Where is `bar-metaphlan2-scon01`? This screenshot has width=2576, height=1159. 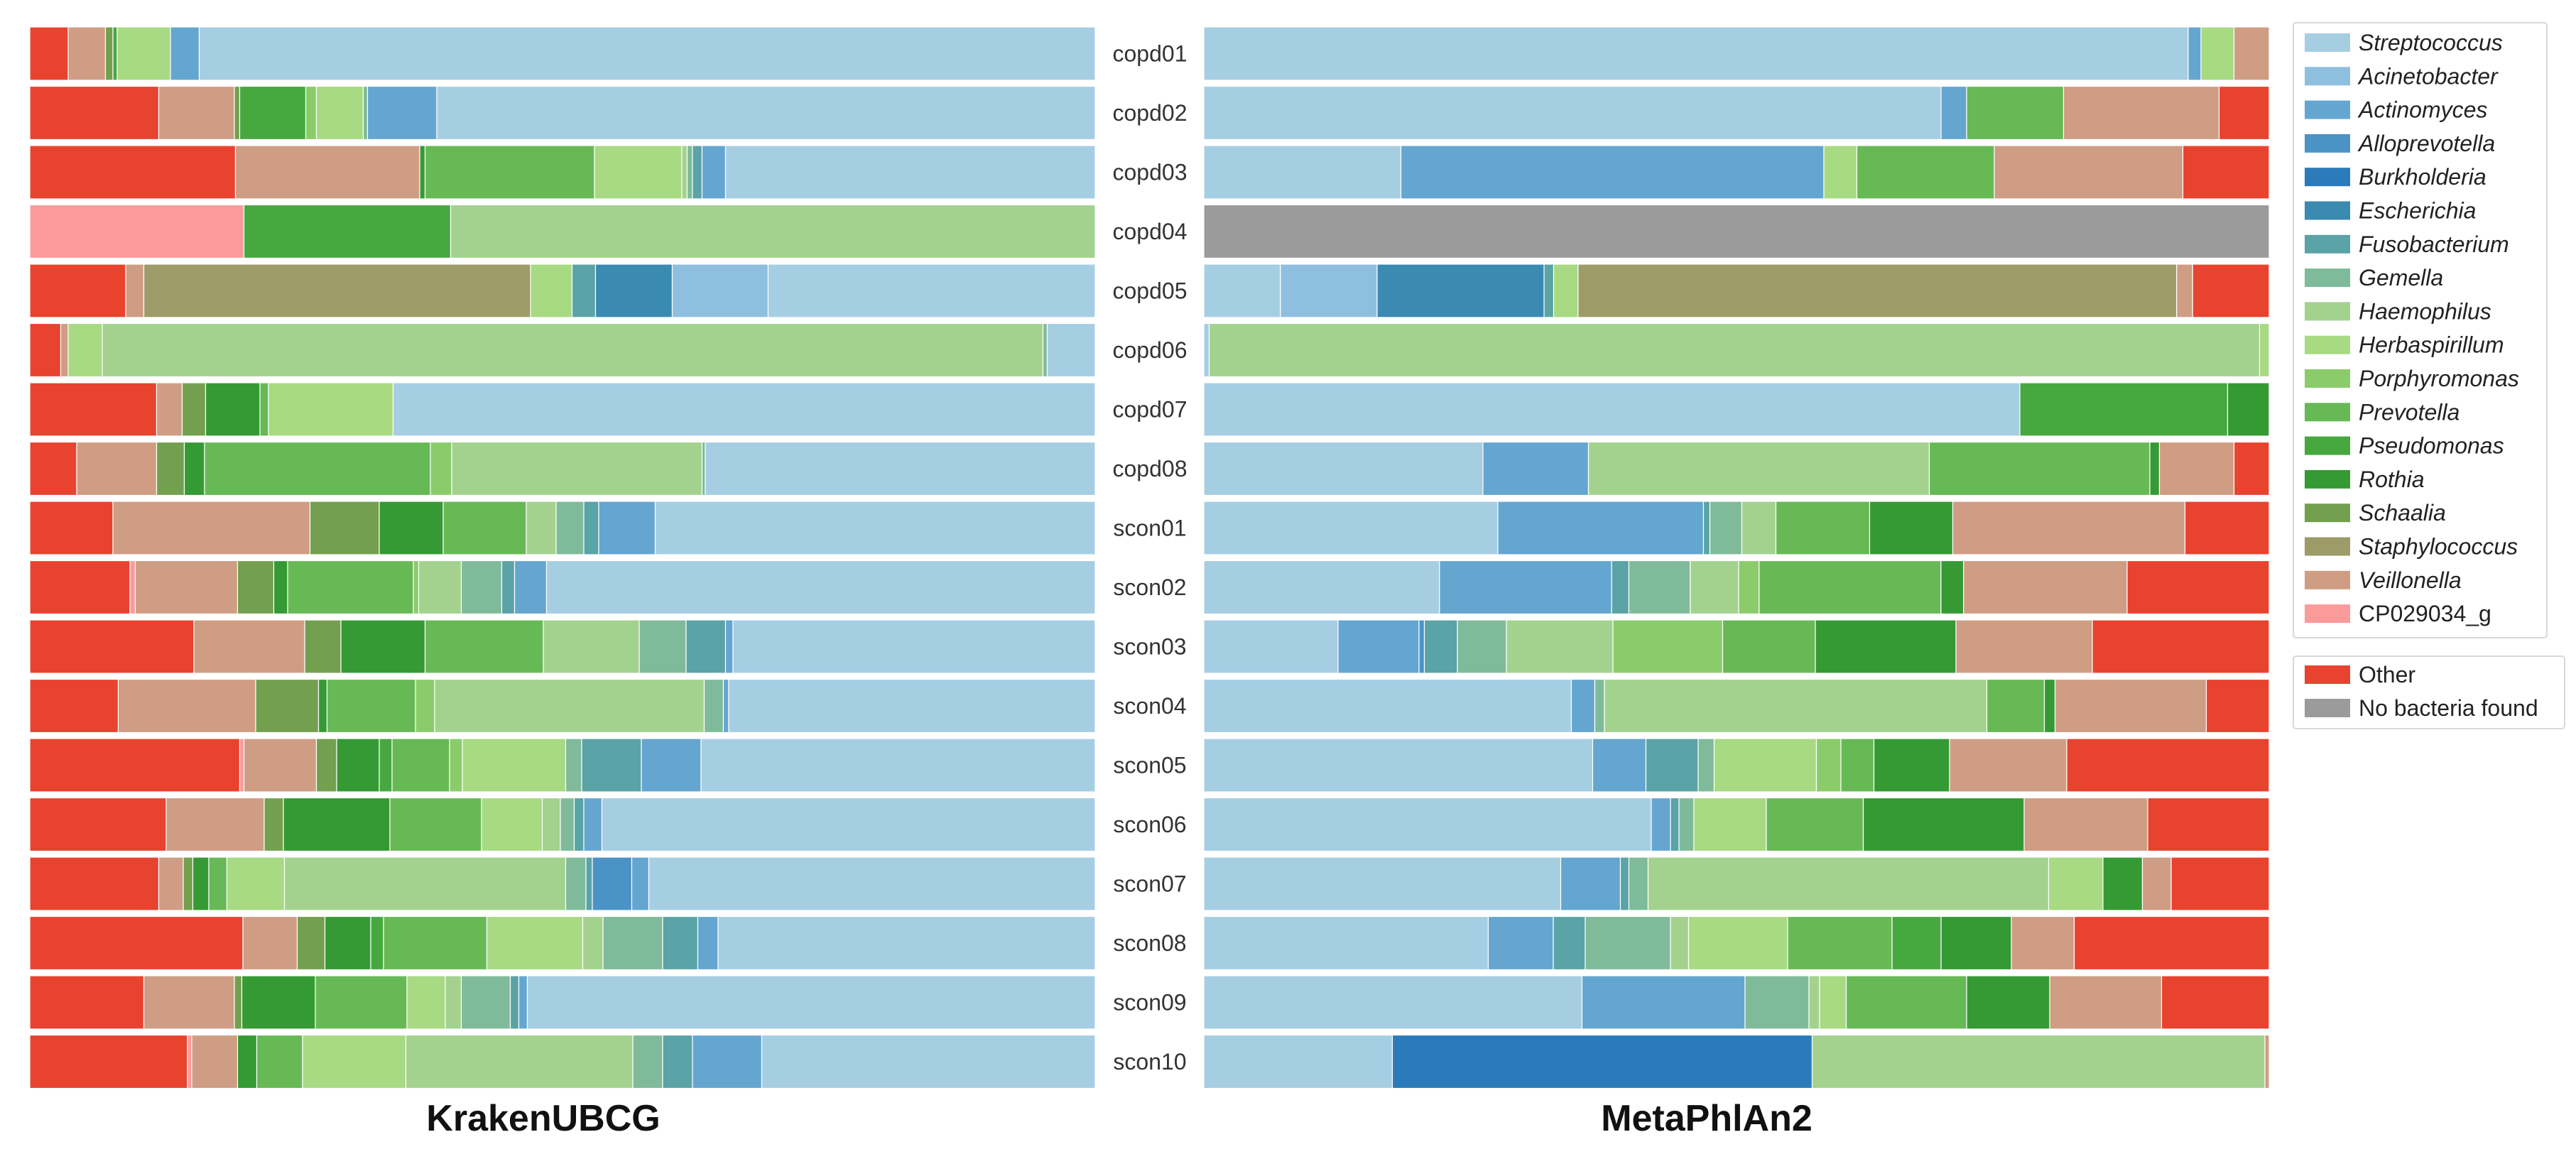 bar-metaphlan2-scon01 is located at coordinates (1737, 528).